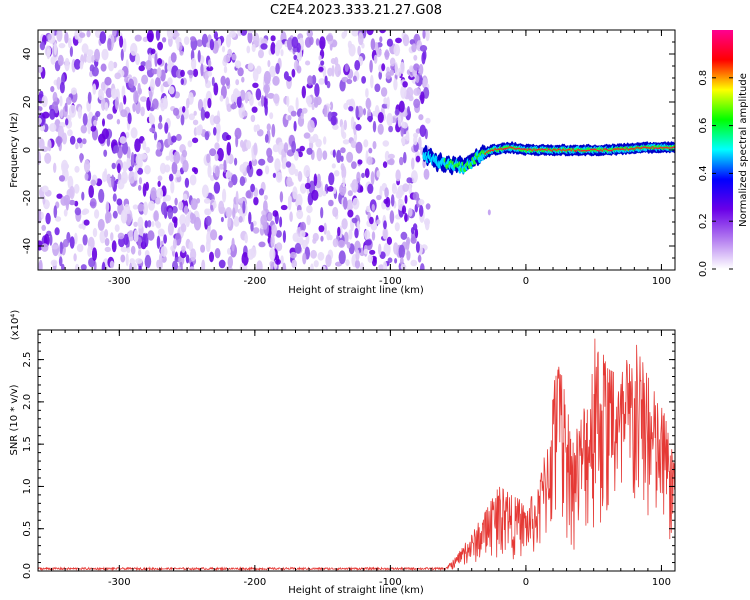 Image resolution: width=750 pixels, height=600 pixels. What do you see at coordinates (254, 582) in the screenshot?
I see `x-tick-label: -200` at bounding box center [254, 582].